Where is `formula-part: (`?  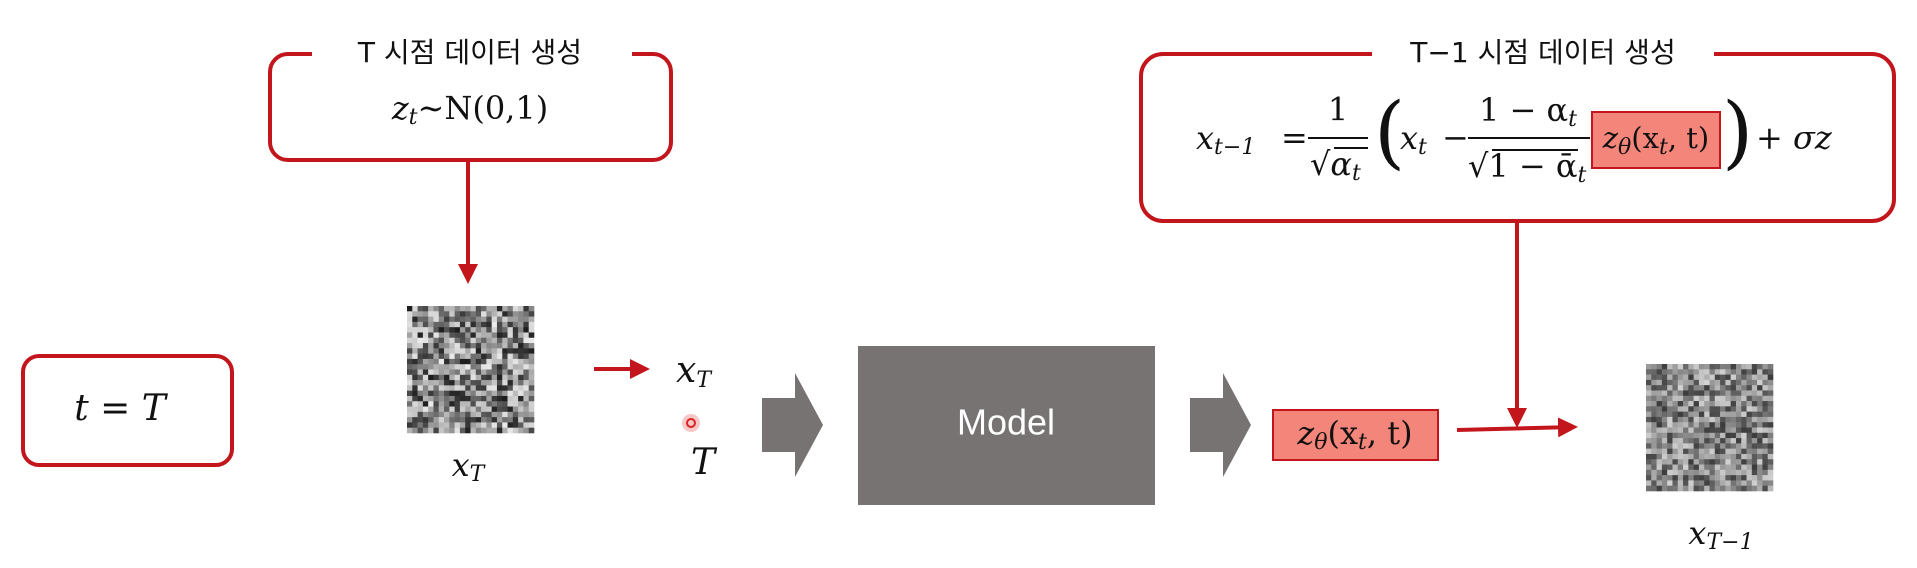
formula-part: ( is located at coordinates (1389, 131).